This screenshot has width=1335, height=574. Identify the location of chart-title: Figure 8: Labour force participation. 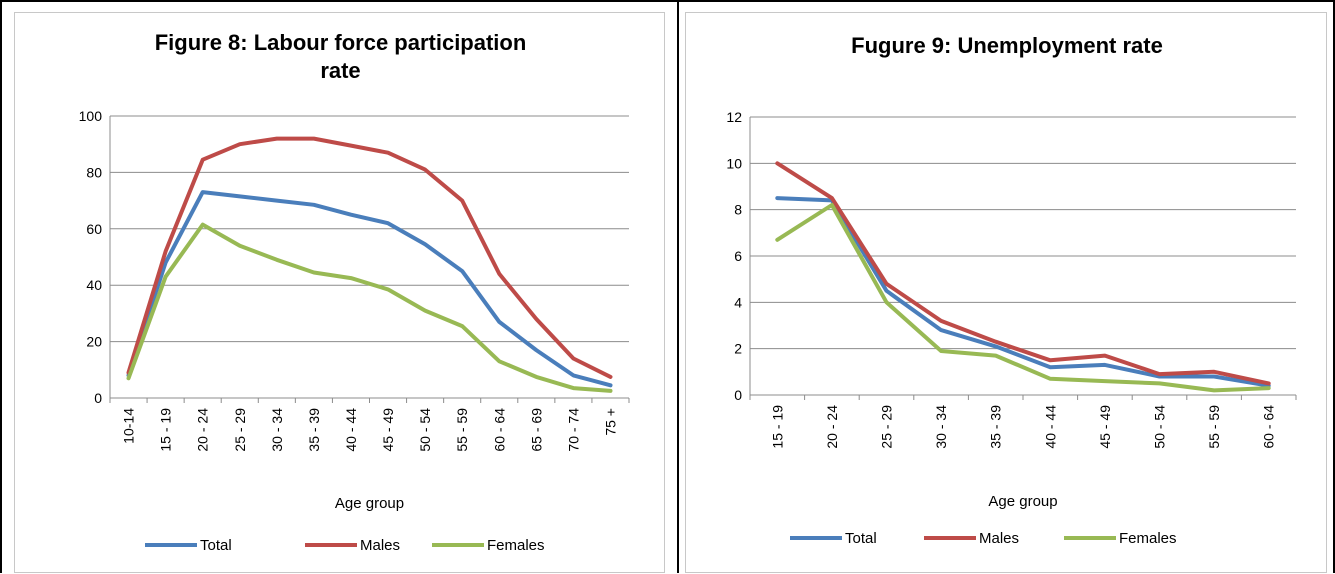
(341, 42).